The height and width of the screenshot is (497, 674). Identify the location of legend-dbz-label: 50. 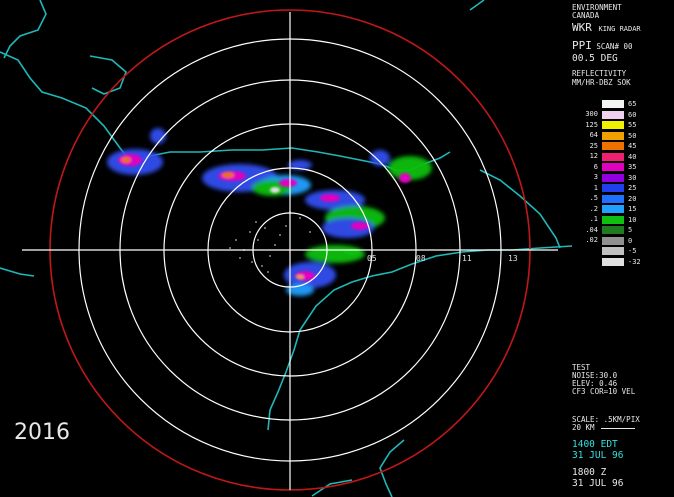
(632, 135).